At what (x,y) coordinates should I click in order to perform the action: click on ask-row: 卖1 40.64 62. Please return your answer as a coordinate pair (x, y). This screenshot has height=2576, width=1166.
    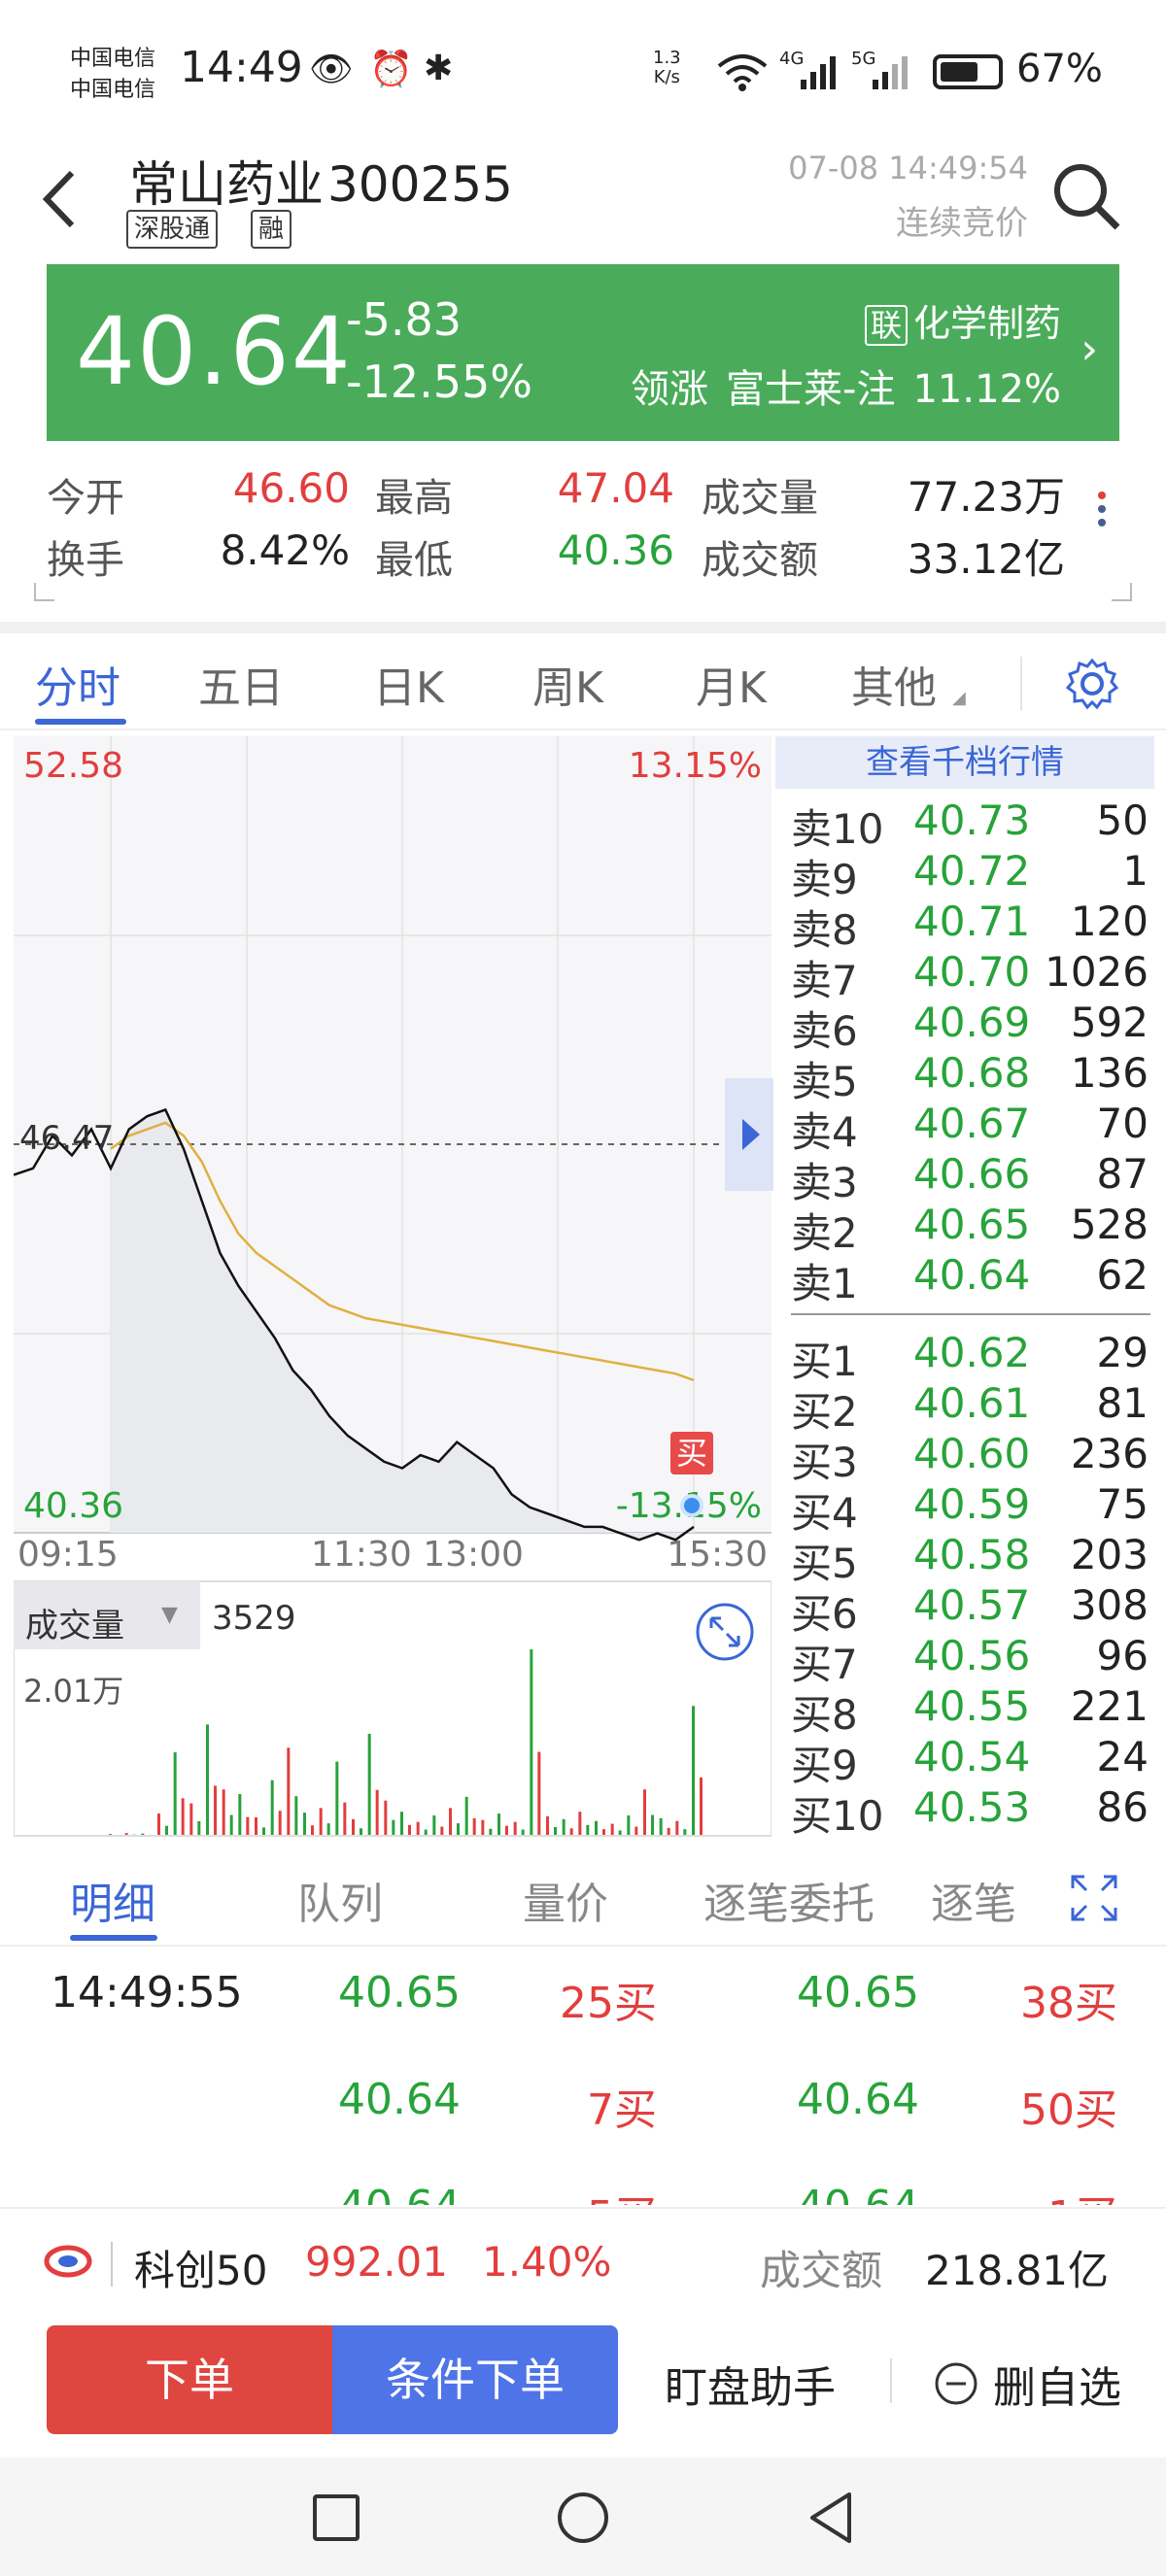
    Looking at the image, I should click on (964, 1279).